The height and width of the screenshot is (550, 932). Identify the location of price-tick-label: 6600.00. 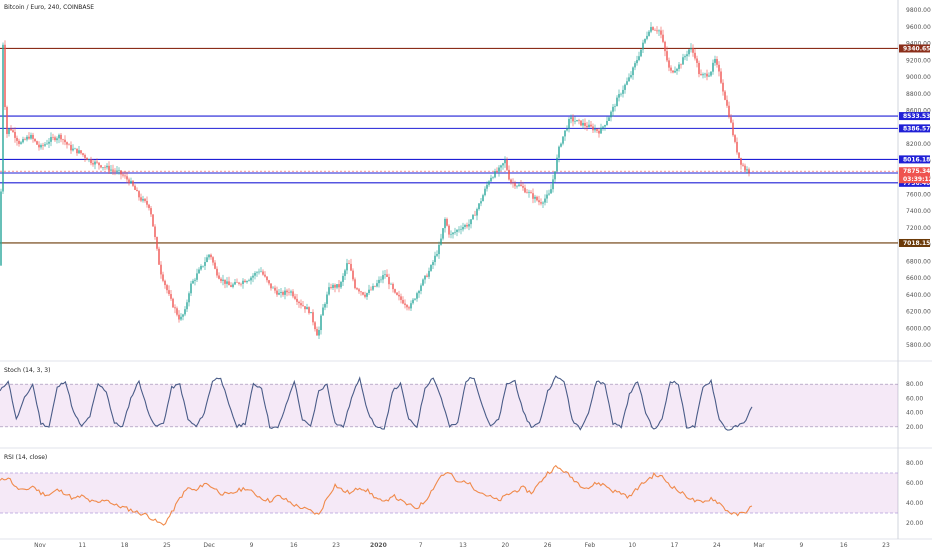
(918, 278).